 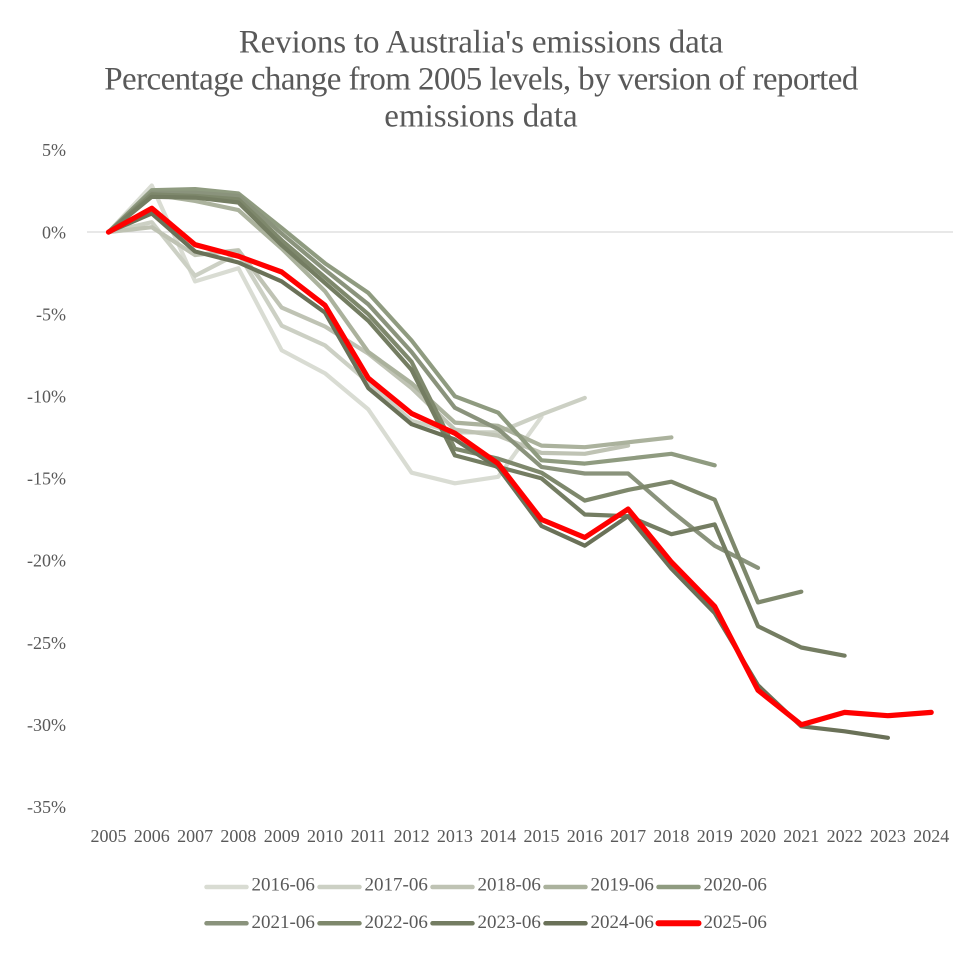 What do you see at coordinates (735, 922) in the screenshot?
I see `svg-text: 2025-06` at bounding box center [735, 922].